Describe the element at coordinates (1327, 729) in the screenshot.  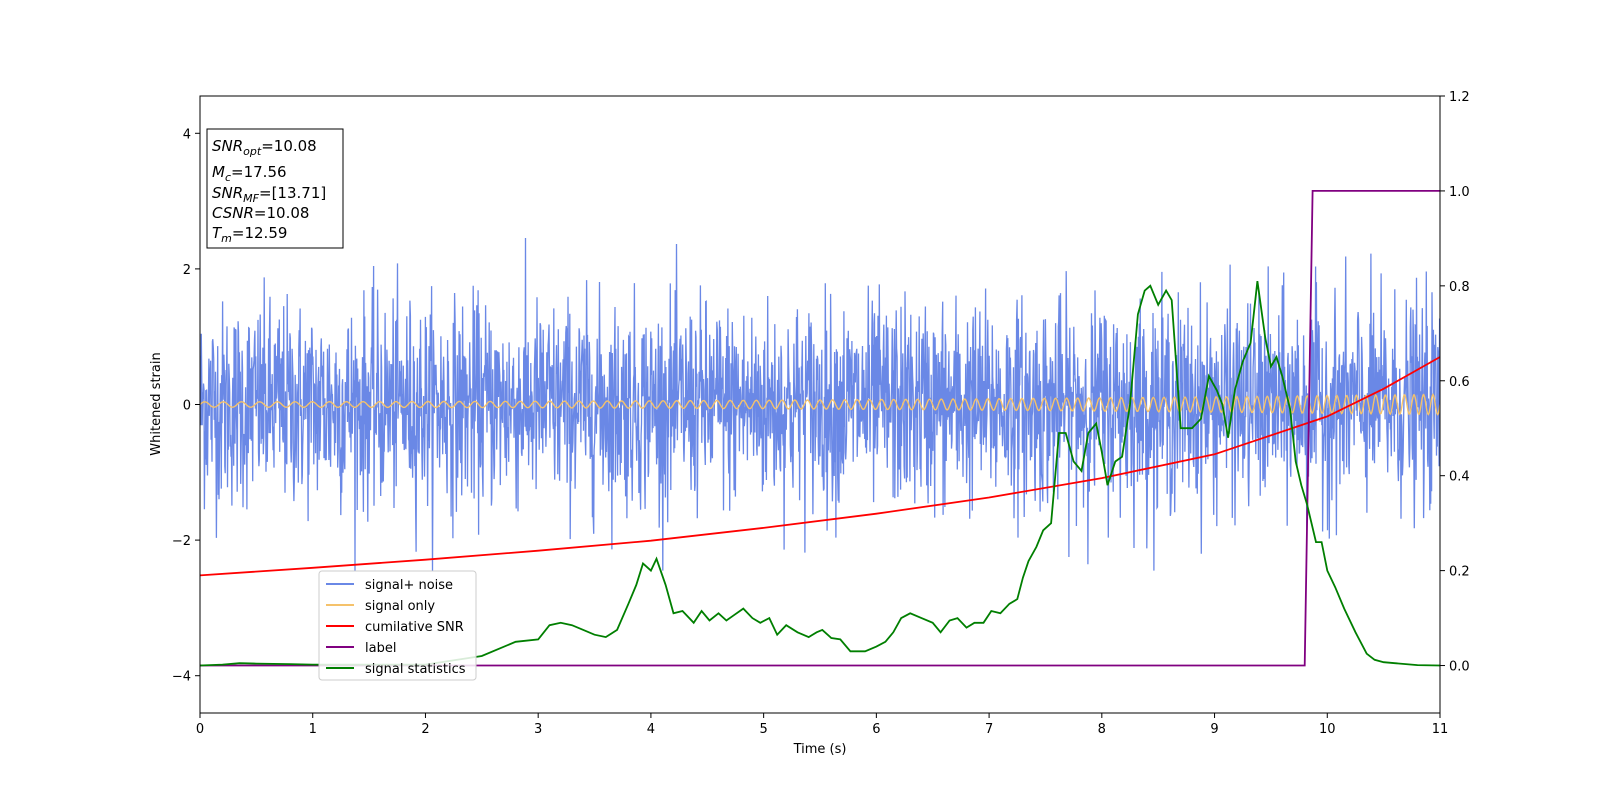
I see `x-tick-label: 10` at that location.